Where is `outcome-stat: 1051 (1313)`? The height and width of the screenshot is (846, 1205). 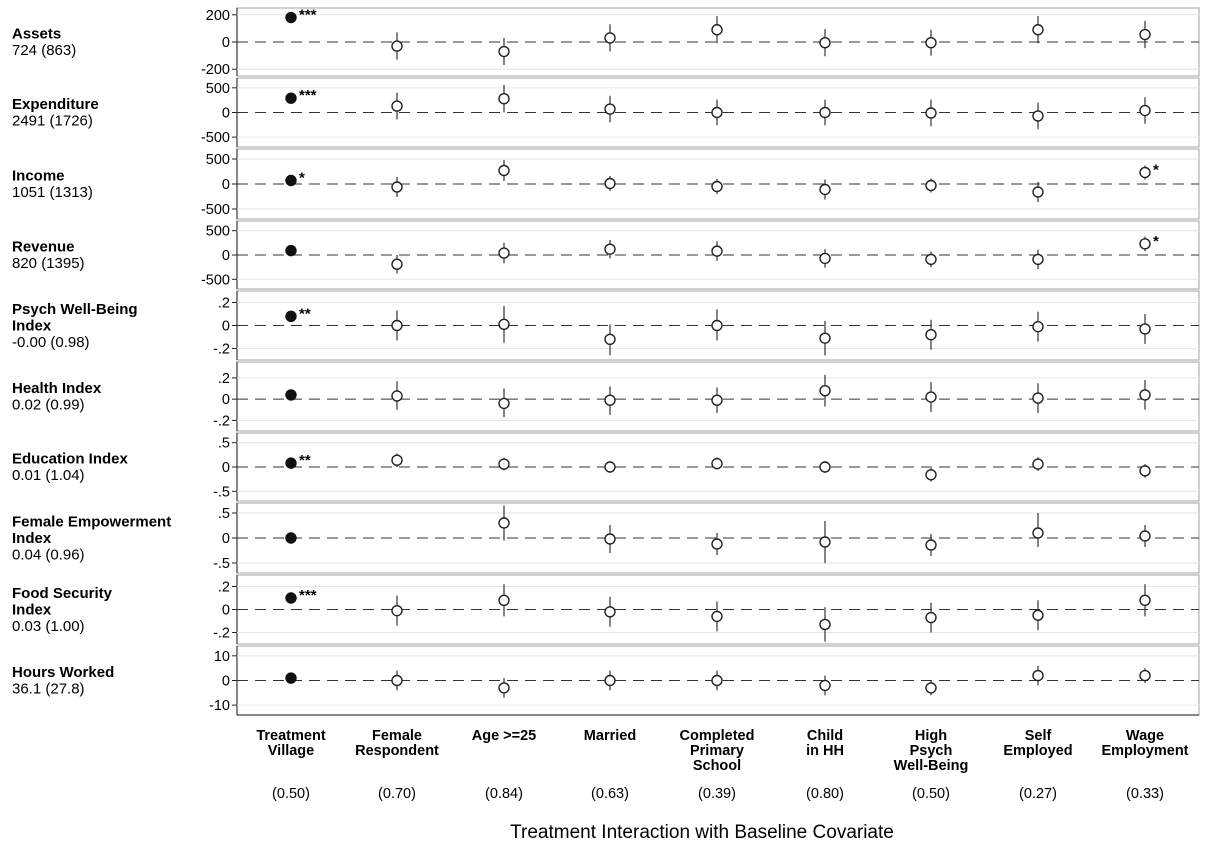 outcome-stat: 1051 (1313) is located at coordinates (52, 192).